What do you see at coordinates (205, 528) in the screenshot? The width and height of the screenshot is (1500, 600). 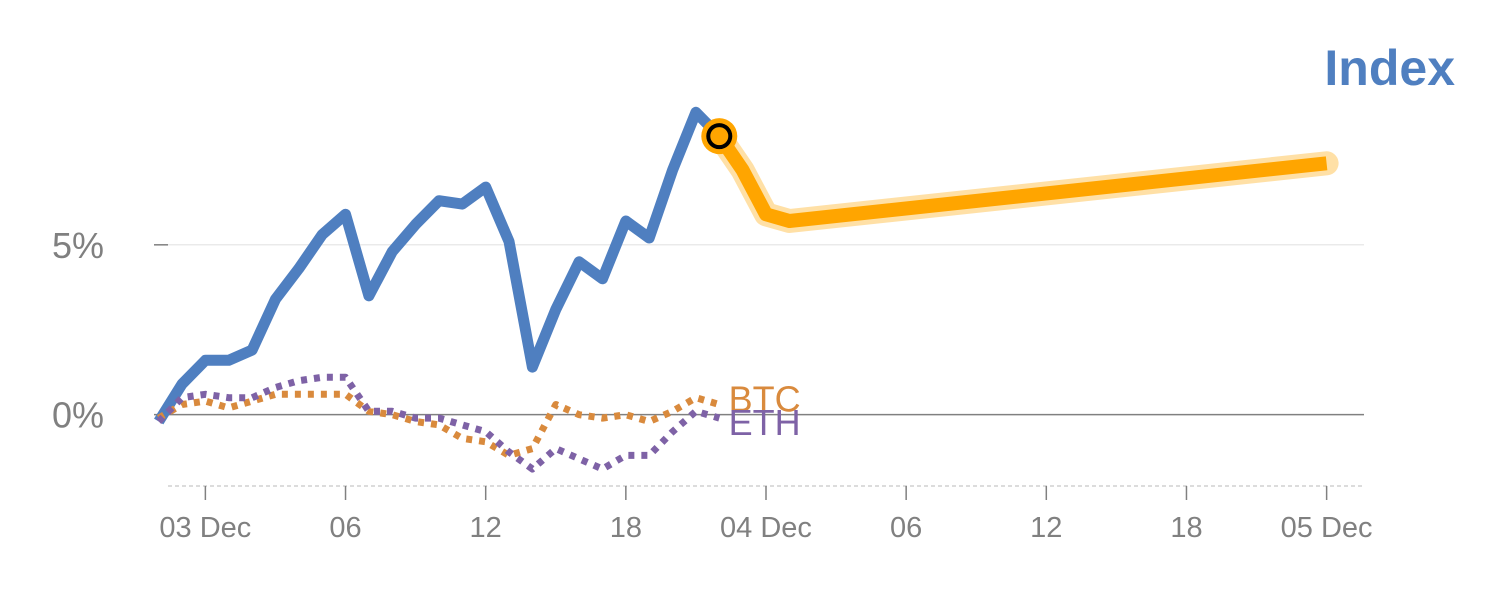 I see `x-tick-label: 03 Dec` at bounding box center [205, 528].